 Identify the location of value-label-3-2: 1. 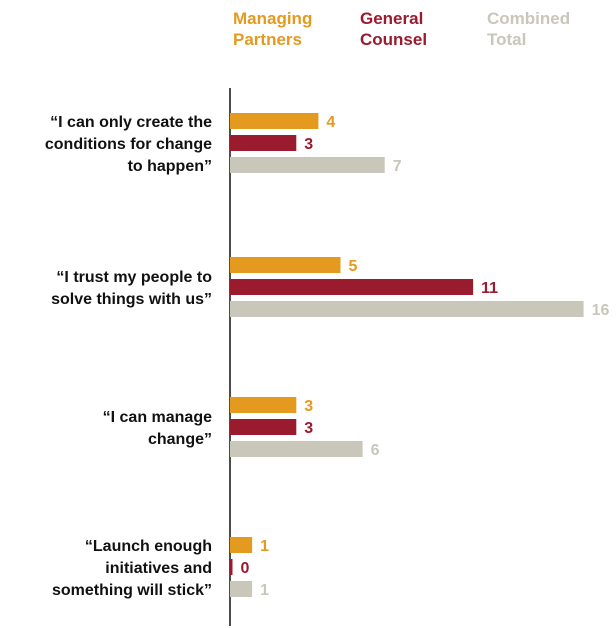
(264, 590).